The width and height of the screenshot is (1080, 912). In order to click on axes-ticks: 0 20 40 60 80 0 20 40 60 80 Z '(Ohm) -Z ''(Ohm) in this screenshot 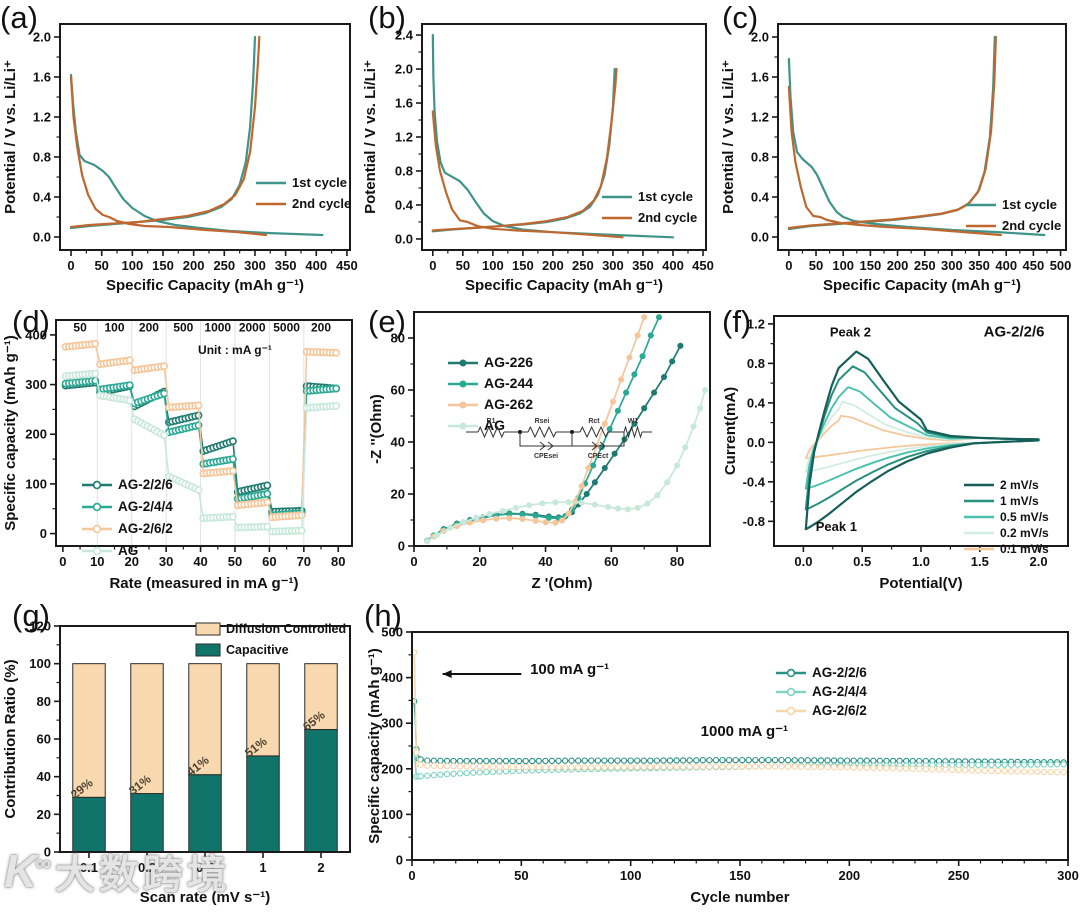, I will do `click(526, 462)`.